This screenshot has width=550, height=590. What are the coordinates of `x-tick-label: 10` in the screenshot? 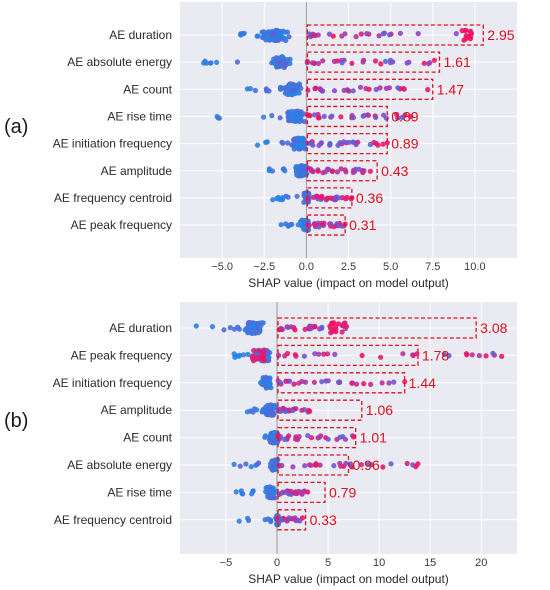 It's located at (379, 563).